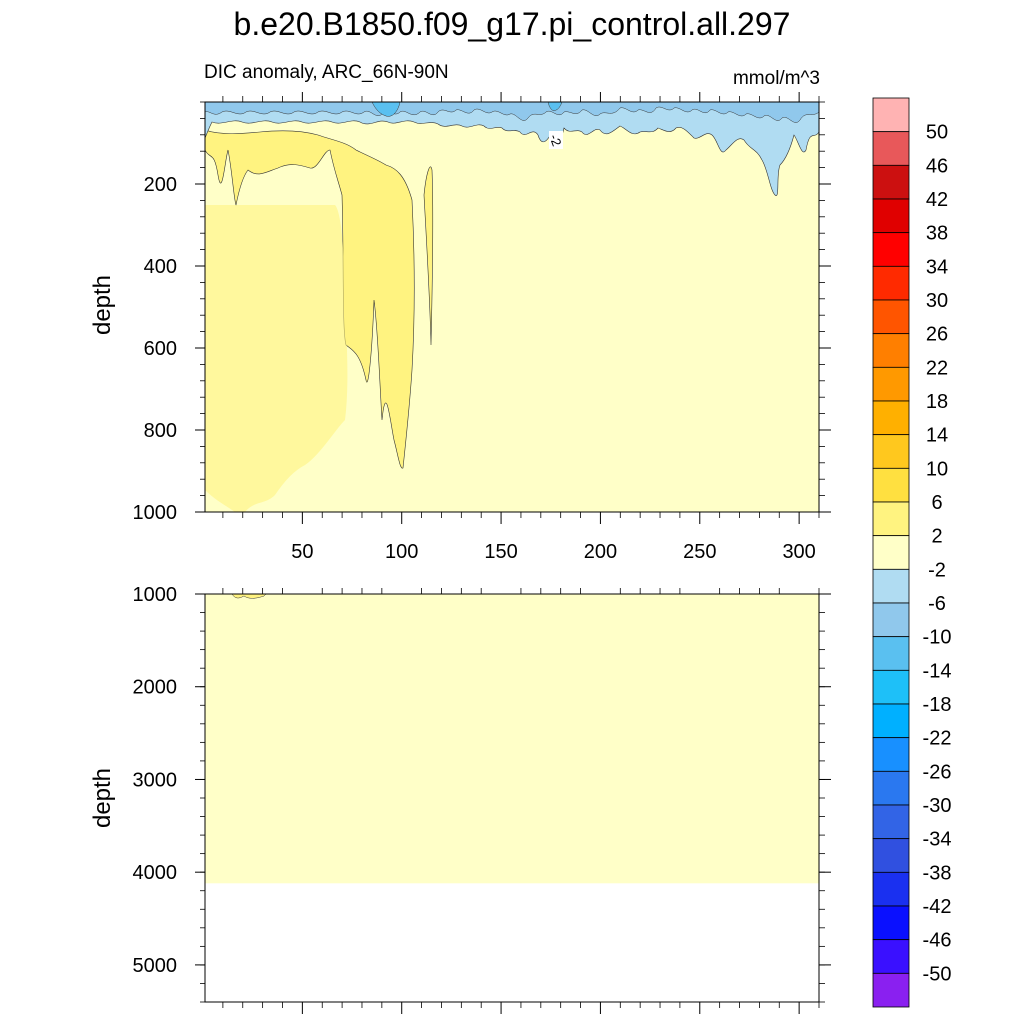 Image resolution: width=1024 pixels, height=1024 pixels. I want to click on y-tick-label: 4000, so click(155, 873).